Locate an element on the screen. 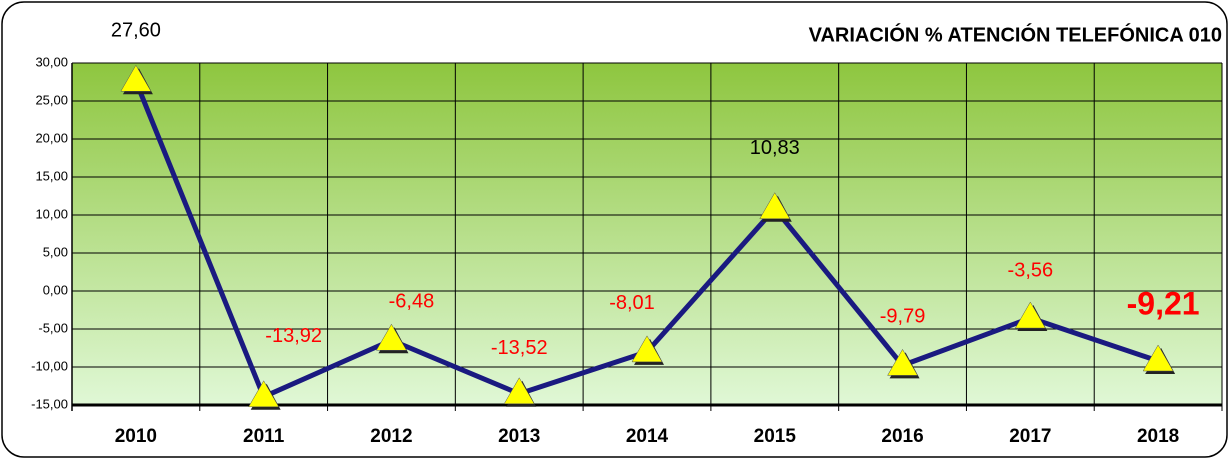 Image resolution: width=1229 pixels, height=464 pixels. y-tick-label: 30,00 is located at coordinates (51, 61).